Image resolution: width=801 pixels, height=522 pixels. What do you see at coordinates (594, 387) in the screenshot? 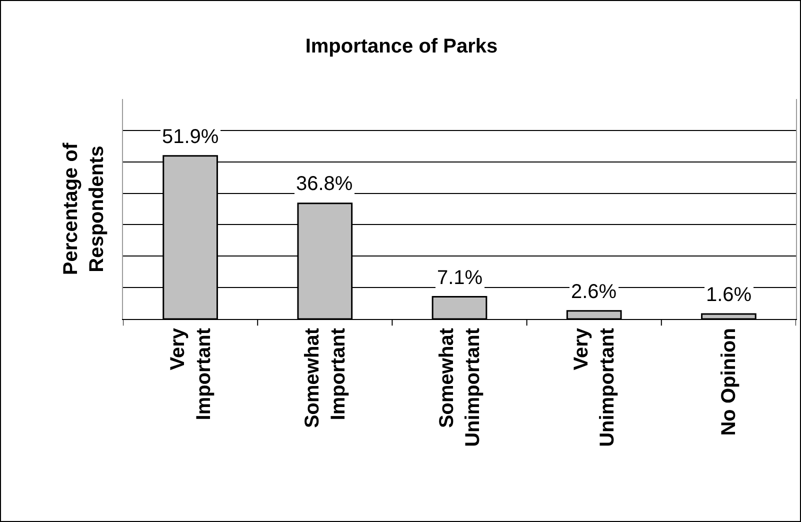
I see `x-tick-label: Very Unimportant` at bounding box center [594, 387].